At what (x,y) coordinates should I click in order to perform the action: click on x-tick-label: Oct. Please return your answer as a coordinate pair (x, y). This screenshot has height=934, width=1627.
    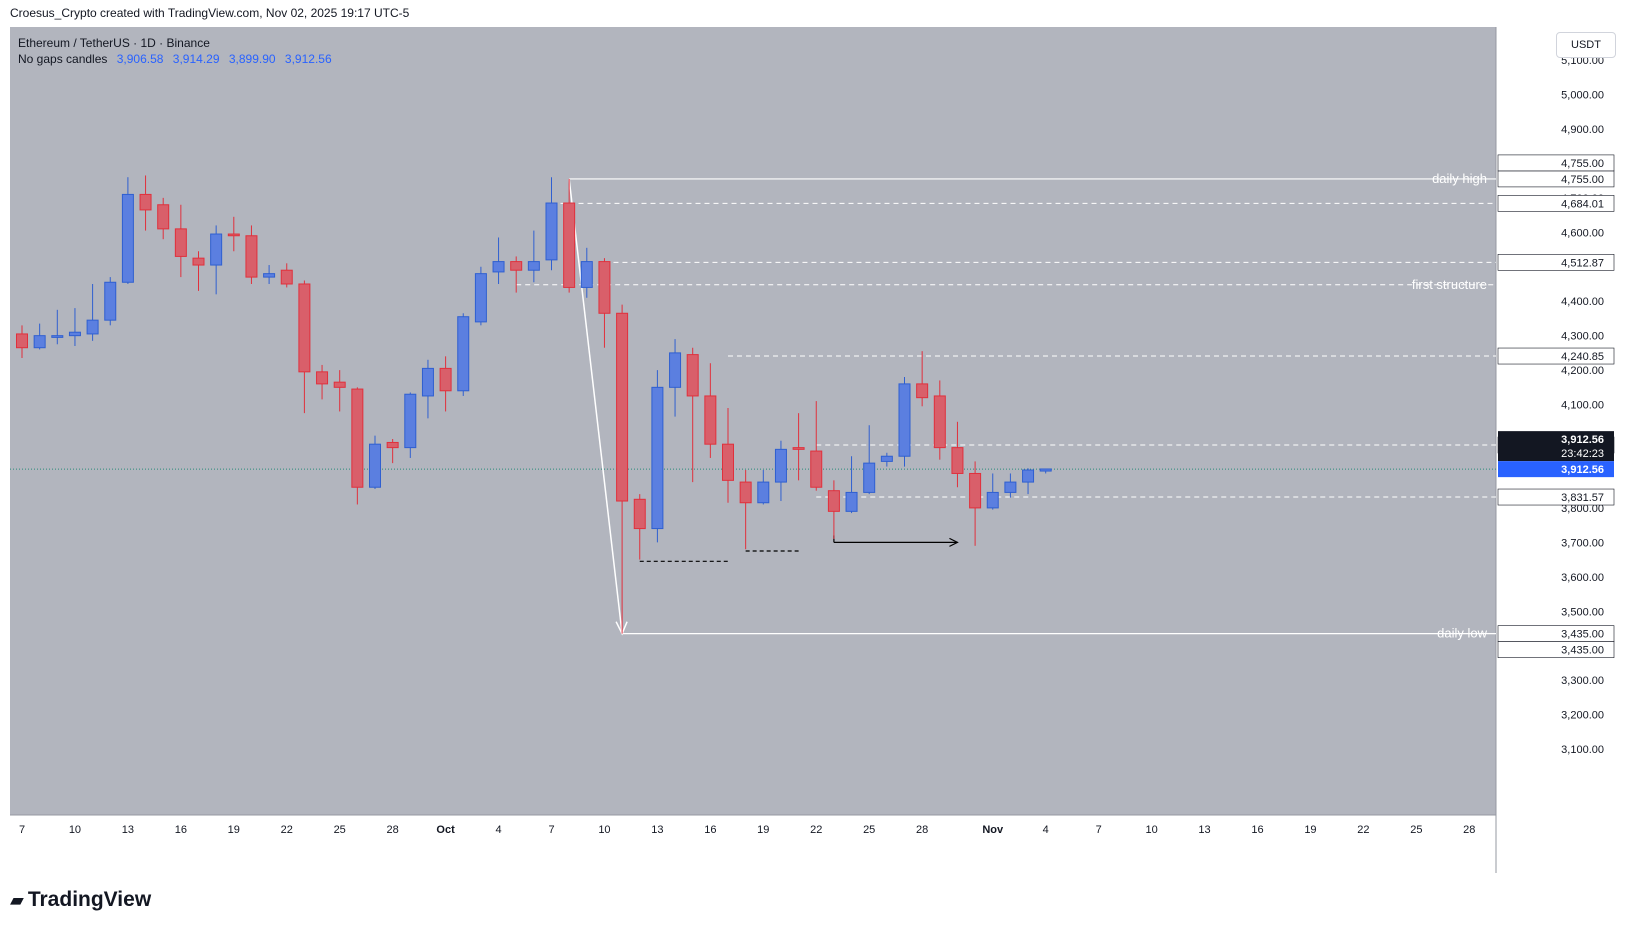
    Looking at the image, I should click on (445, 830).